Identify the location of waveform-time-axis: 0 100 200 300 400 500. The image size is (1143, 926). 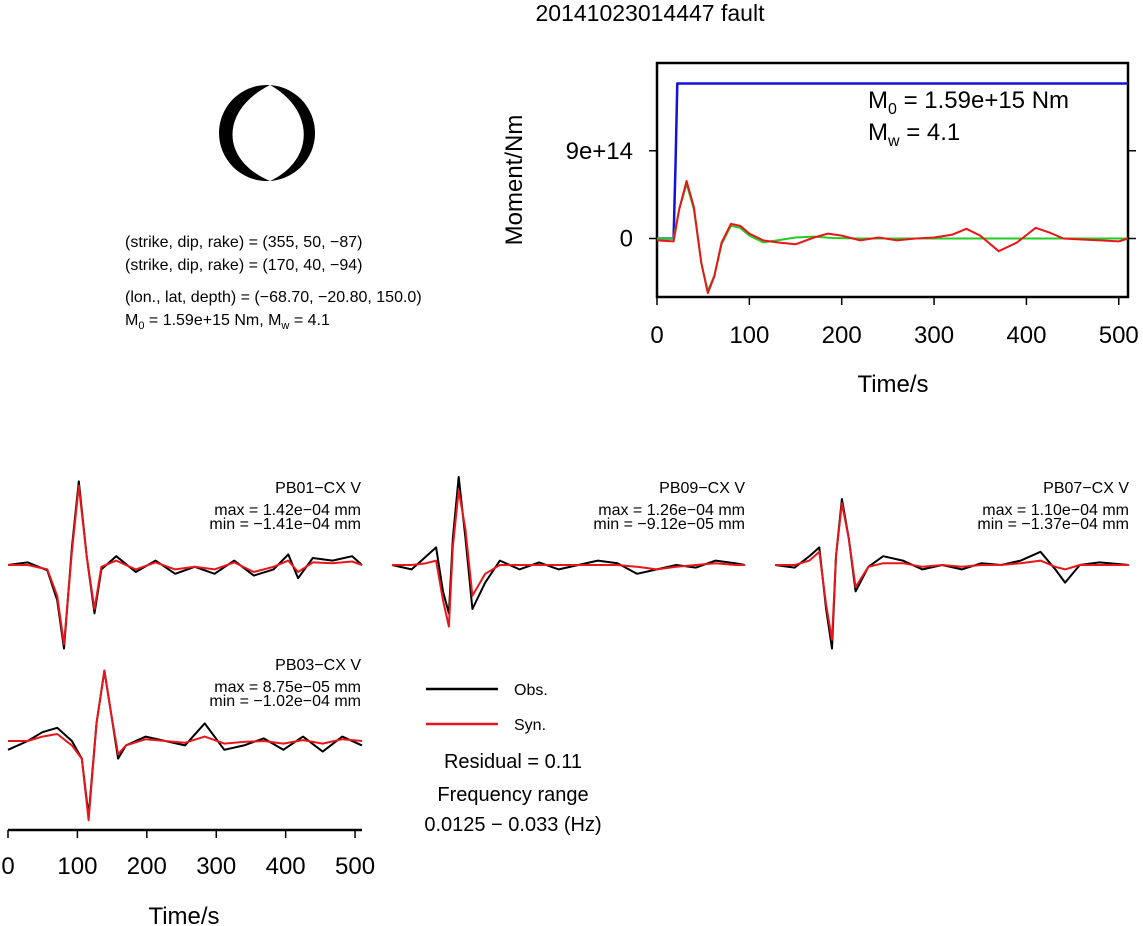
(188, 854).